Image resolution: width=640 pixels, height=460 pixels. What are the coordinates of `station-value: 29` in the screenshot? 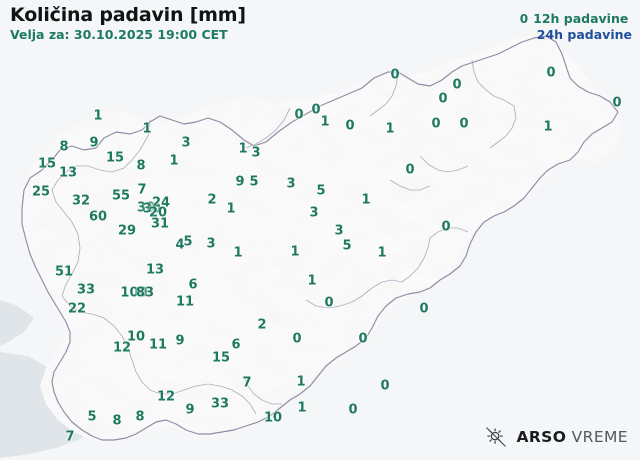 It's located at (127, 231).